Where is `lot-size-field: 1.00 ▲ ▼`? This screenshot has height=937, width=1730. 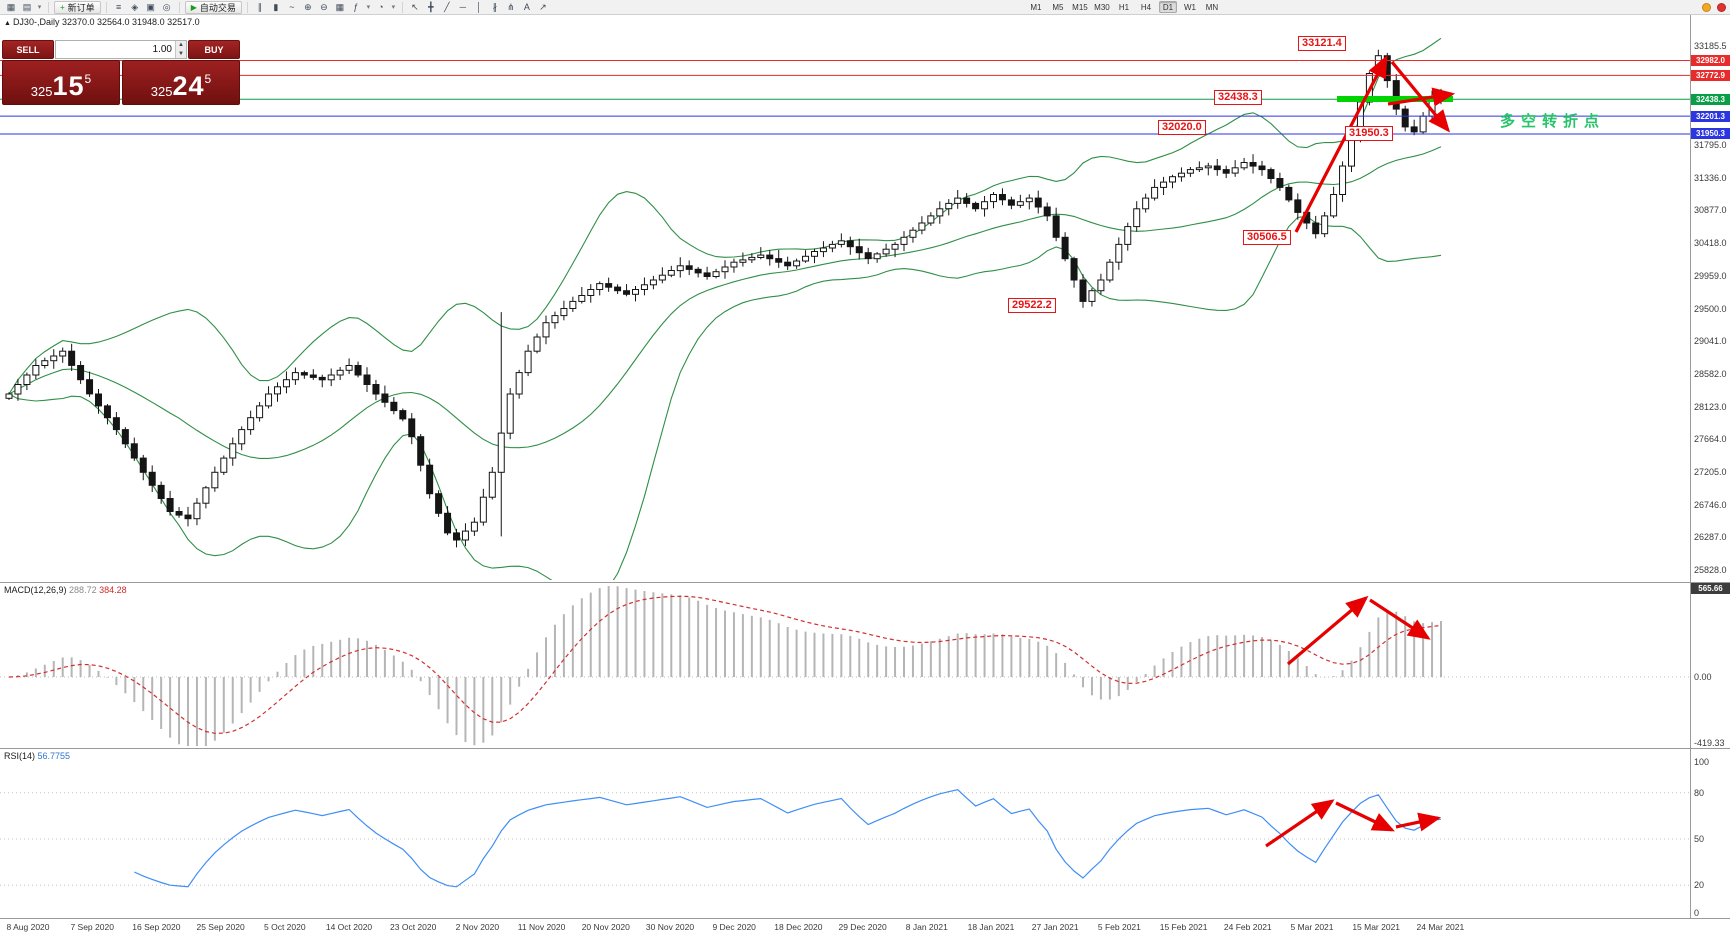
lot-size-field: 1.00 ▲ ▼ is located at coordinates (121, 49).